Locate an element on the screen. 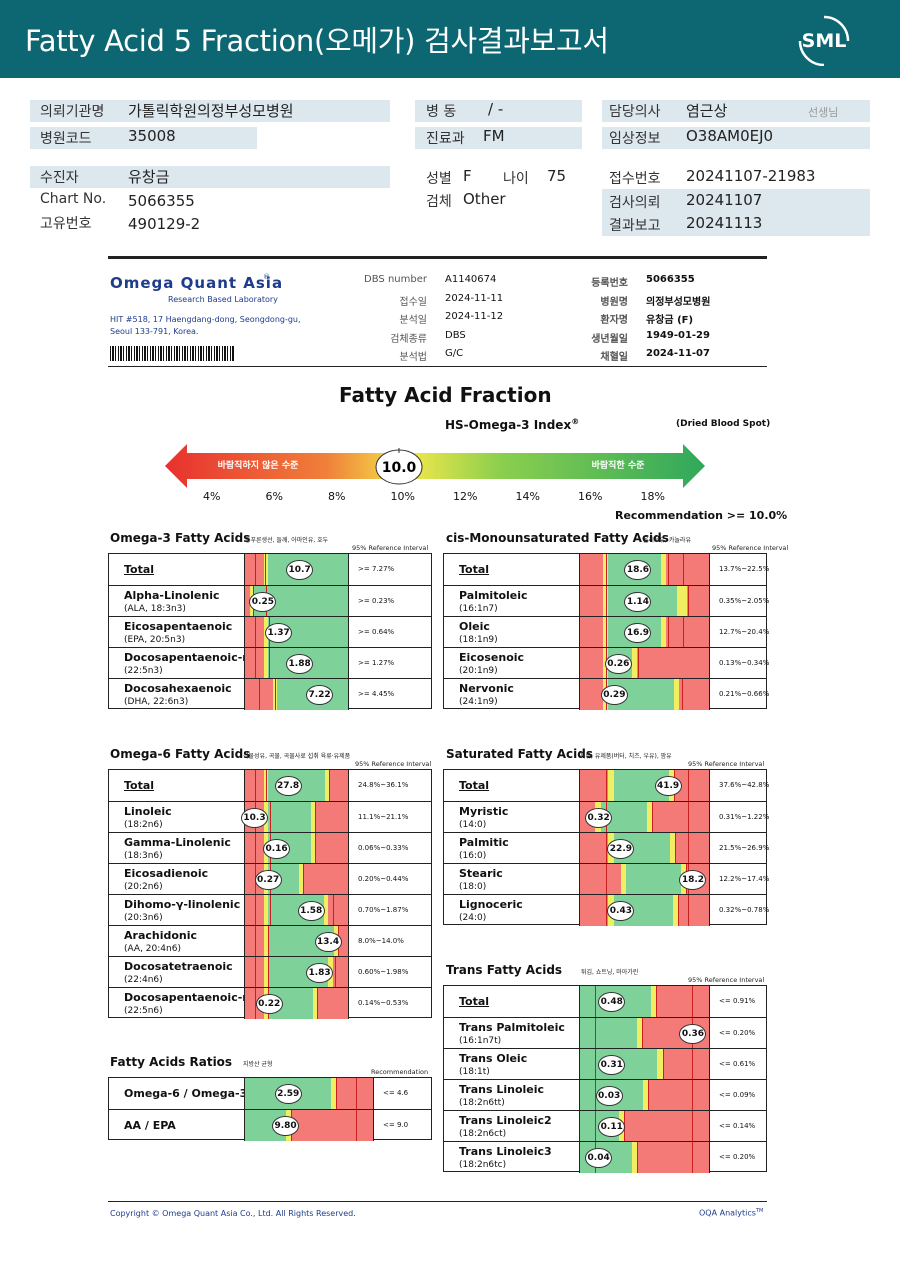  acid-name: Trans Linoleic2 is located at coordinates (505, 1120).